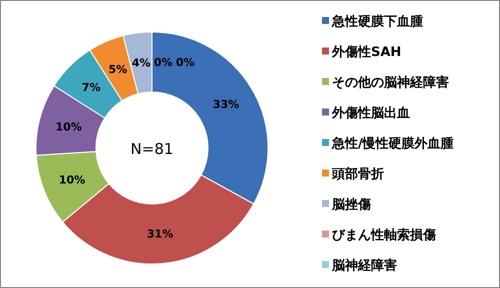  Describe the element at coordinates (384, 235) in the screenshot. I see `legend-label: びまん性軸索損傷` at that location.